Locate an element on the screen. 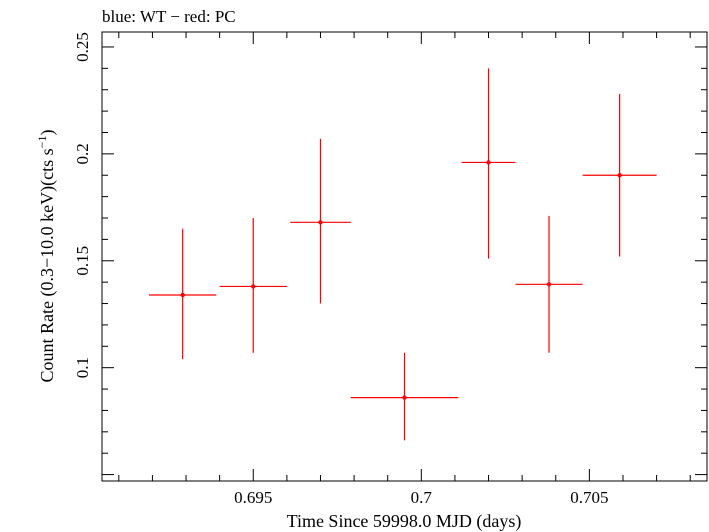 The width and height of the screenshot is (709, 532). y-axis-label-close: ) is located at coordinates (47, 133).